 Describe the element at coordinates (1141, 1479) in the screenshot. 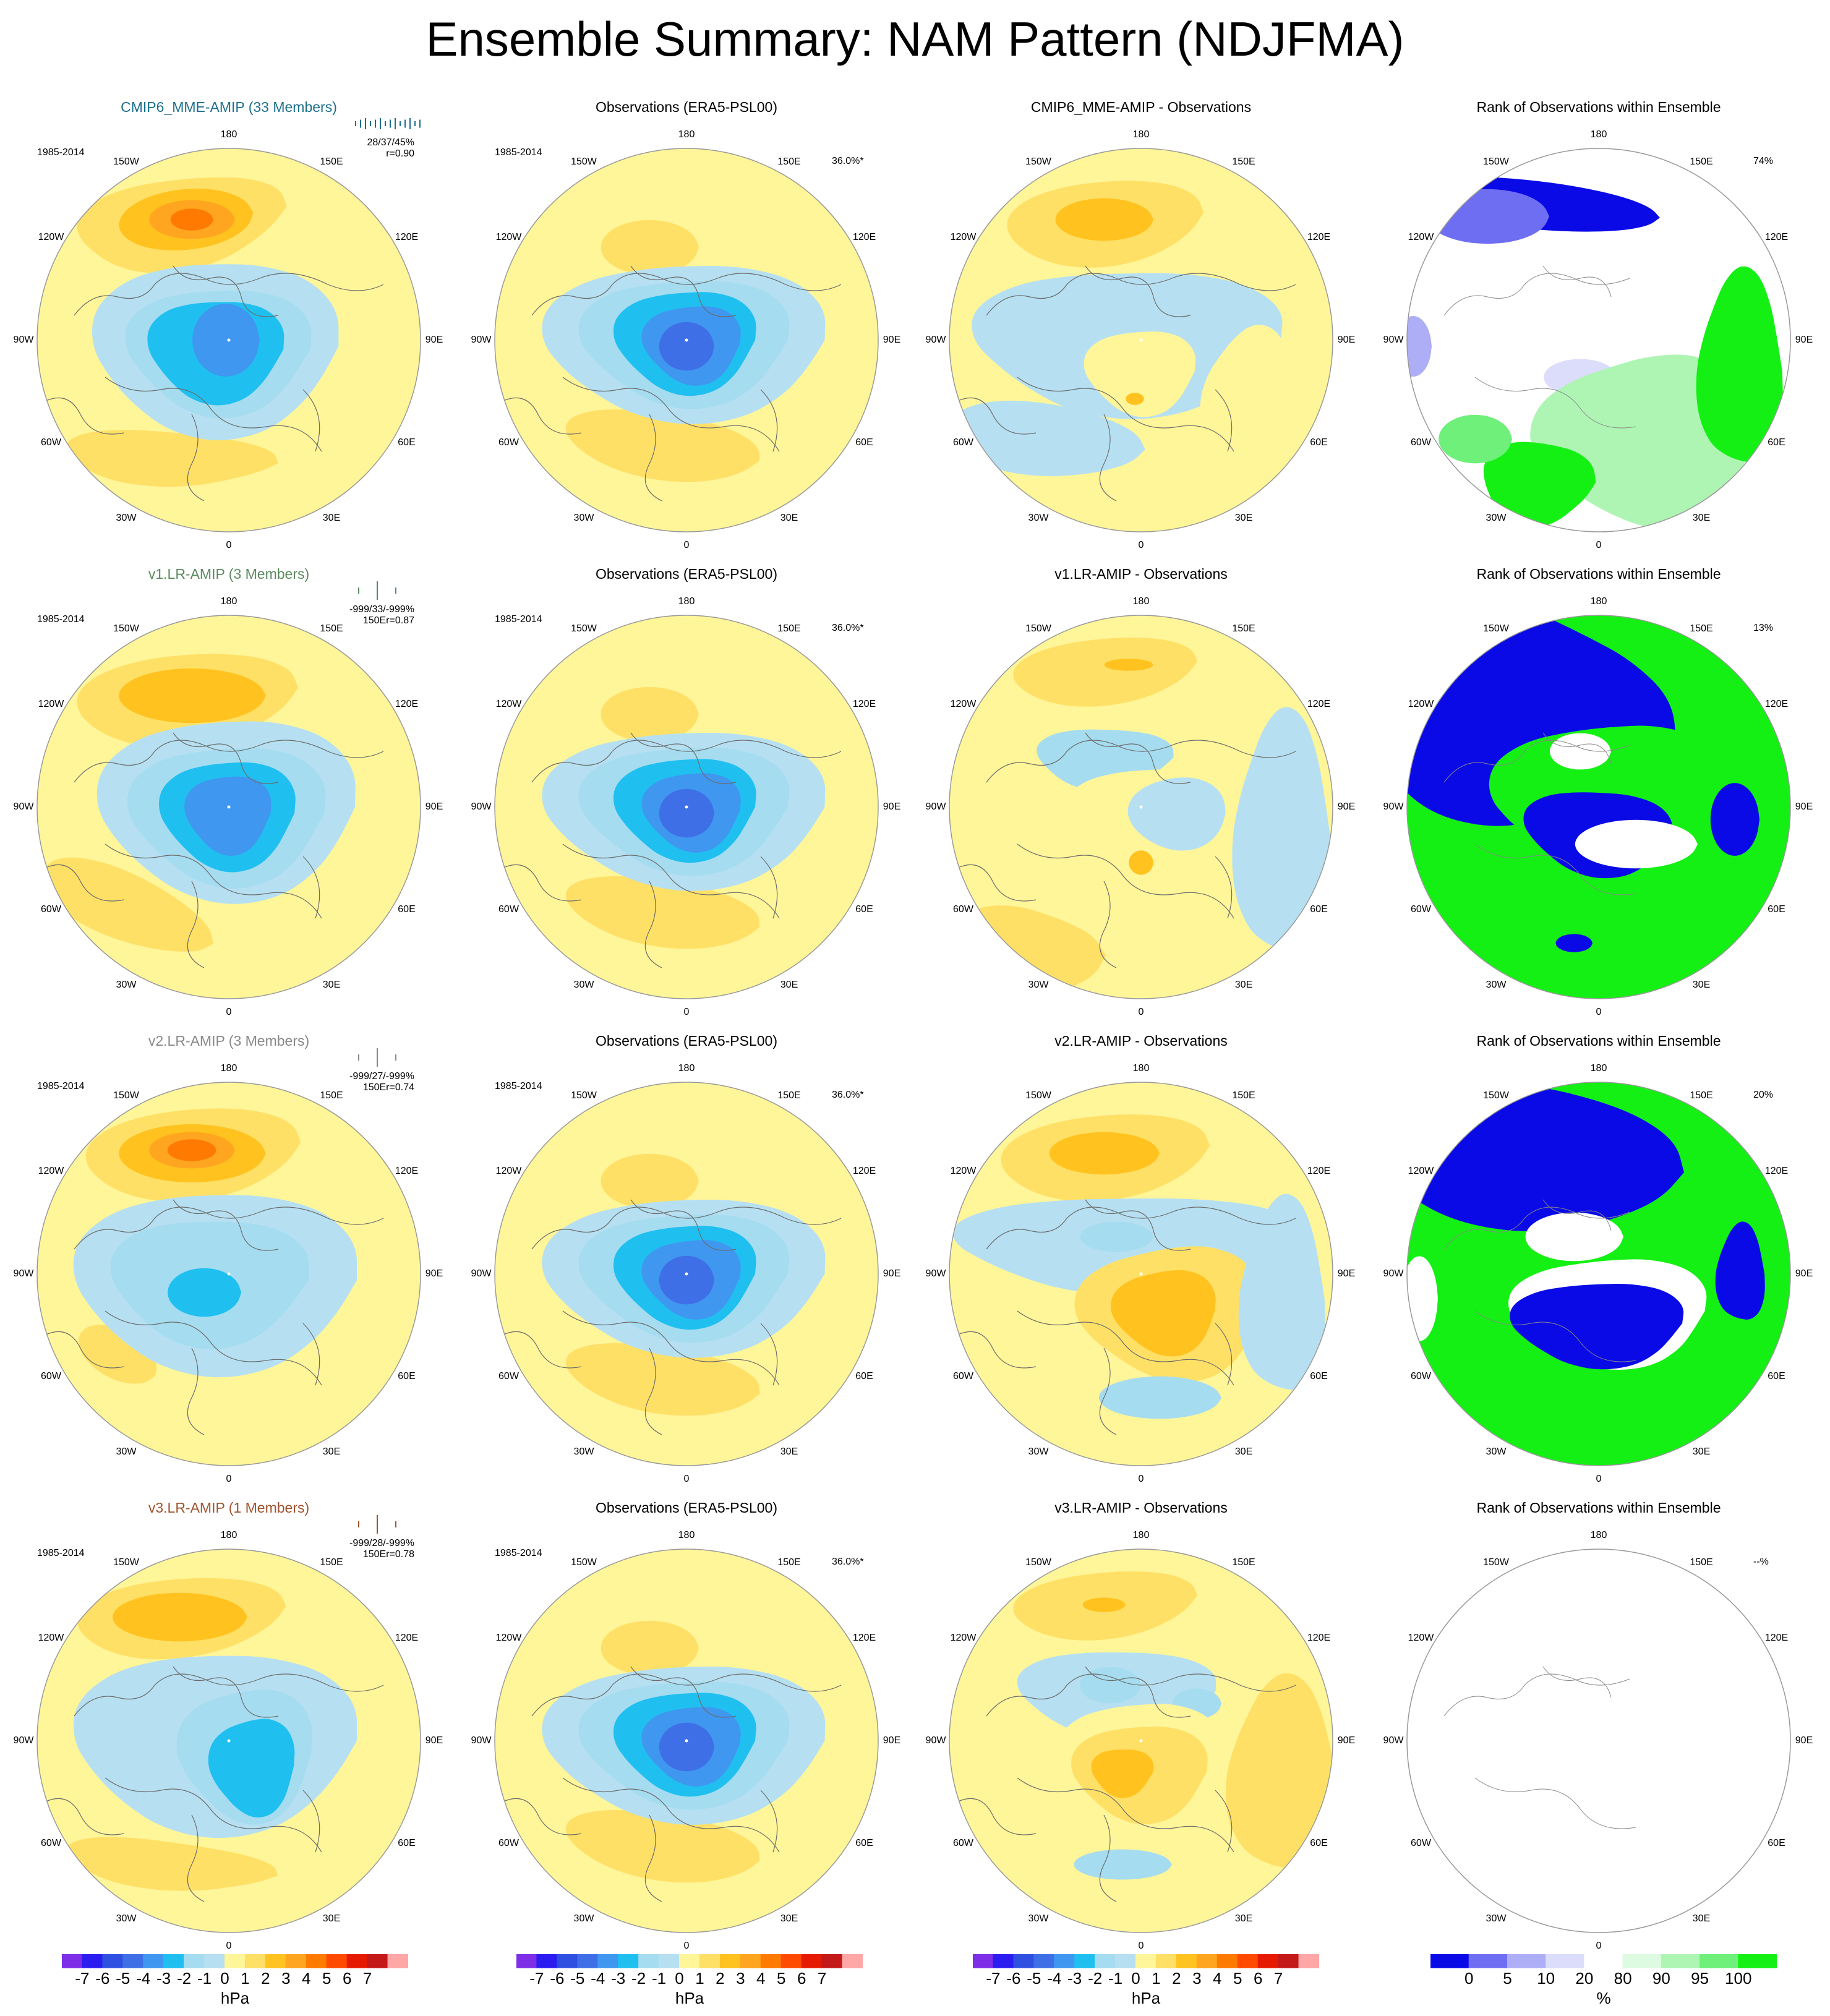

I see `longitude-label: 0` at that location.